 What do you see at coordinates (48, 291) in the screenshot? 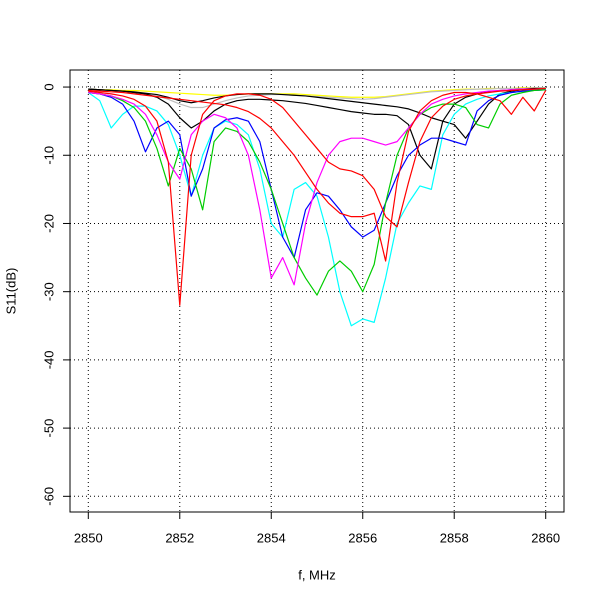
I see `y-tick-label: -30` at bounding box center [48, 291].